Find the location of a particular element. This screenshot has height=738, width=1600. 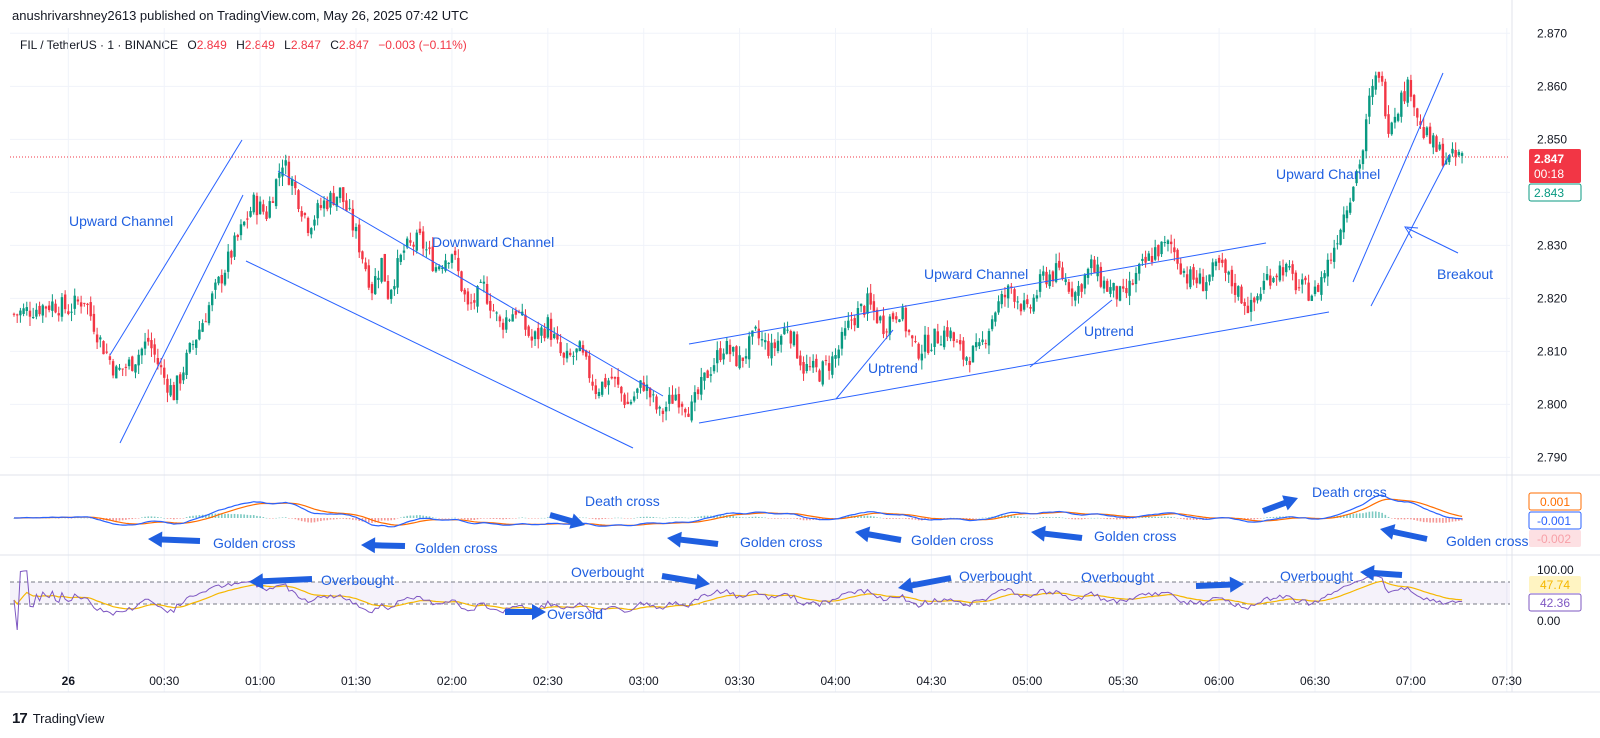

upward-channel-1-upper is located at coordinates (176, 247).